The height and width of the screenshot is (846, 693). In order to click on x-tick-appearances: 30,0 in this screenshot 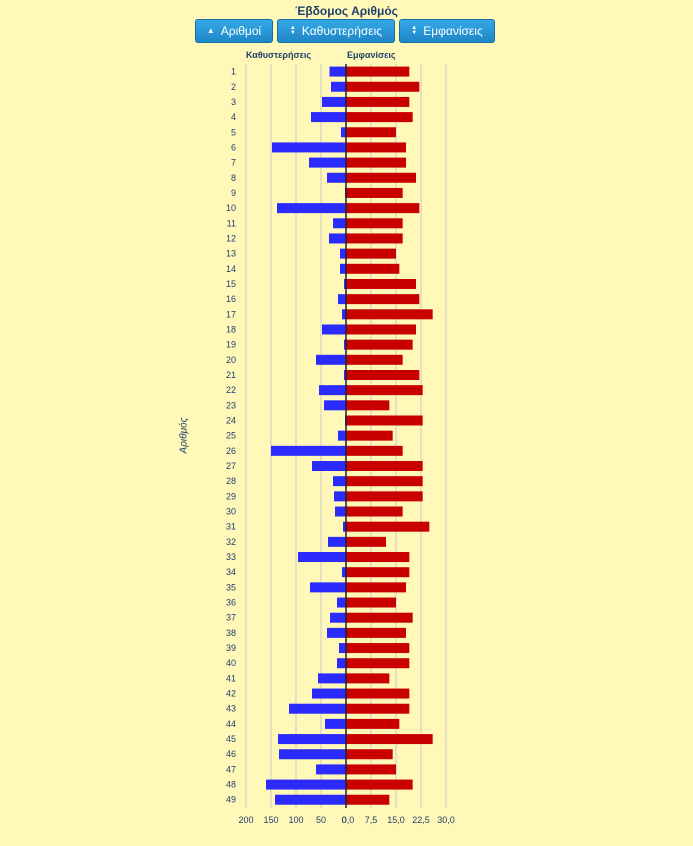, I will do `click(446, 820)`.